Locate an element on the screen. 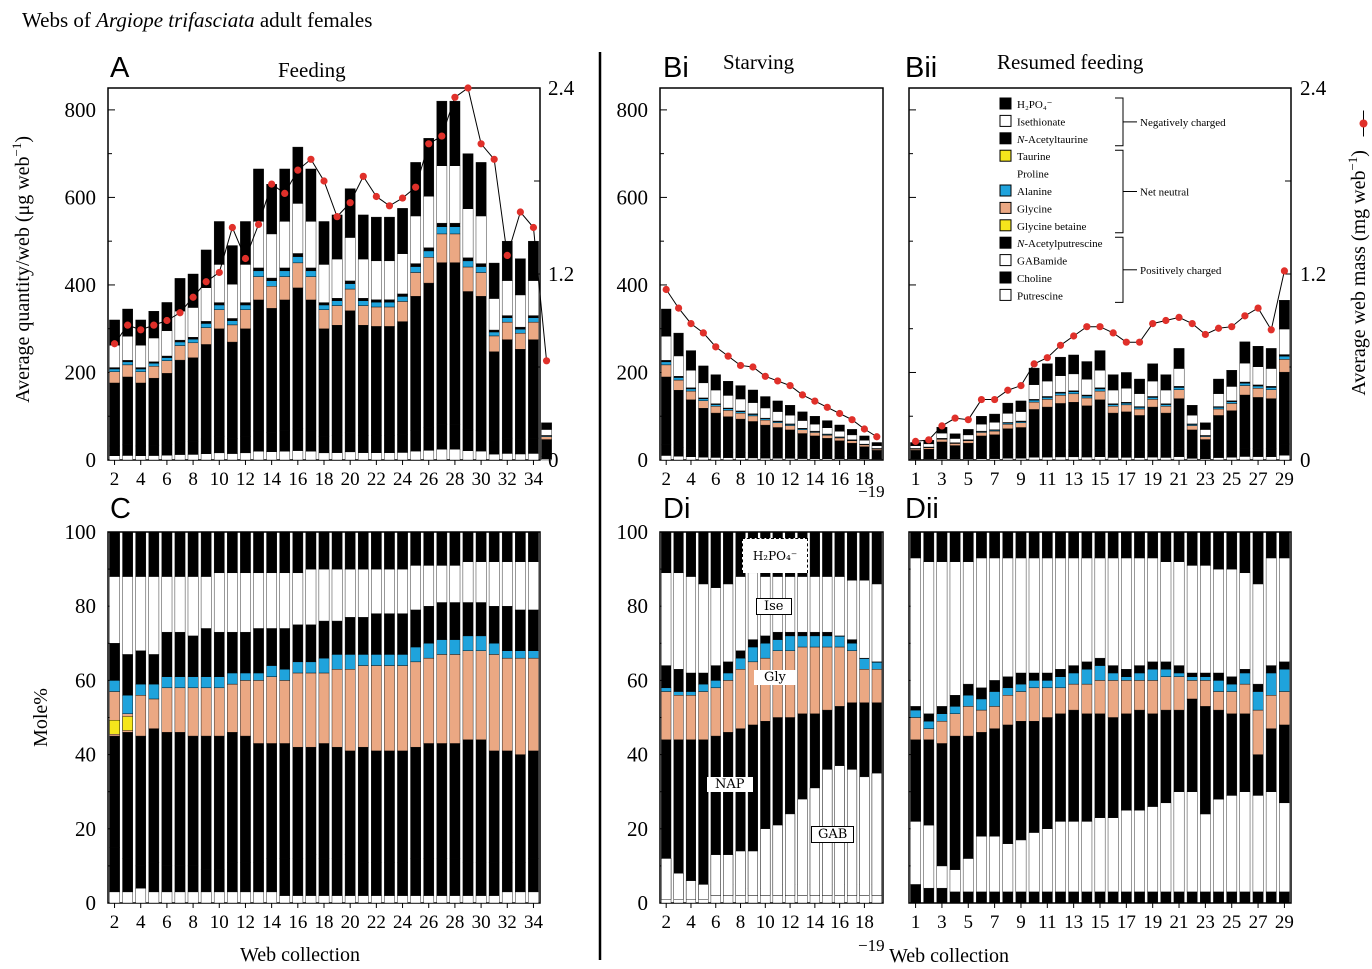 The image size is (1372, 969). Bii-x-tick-label: 17 is located at coordinates (1126, 479).